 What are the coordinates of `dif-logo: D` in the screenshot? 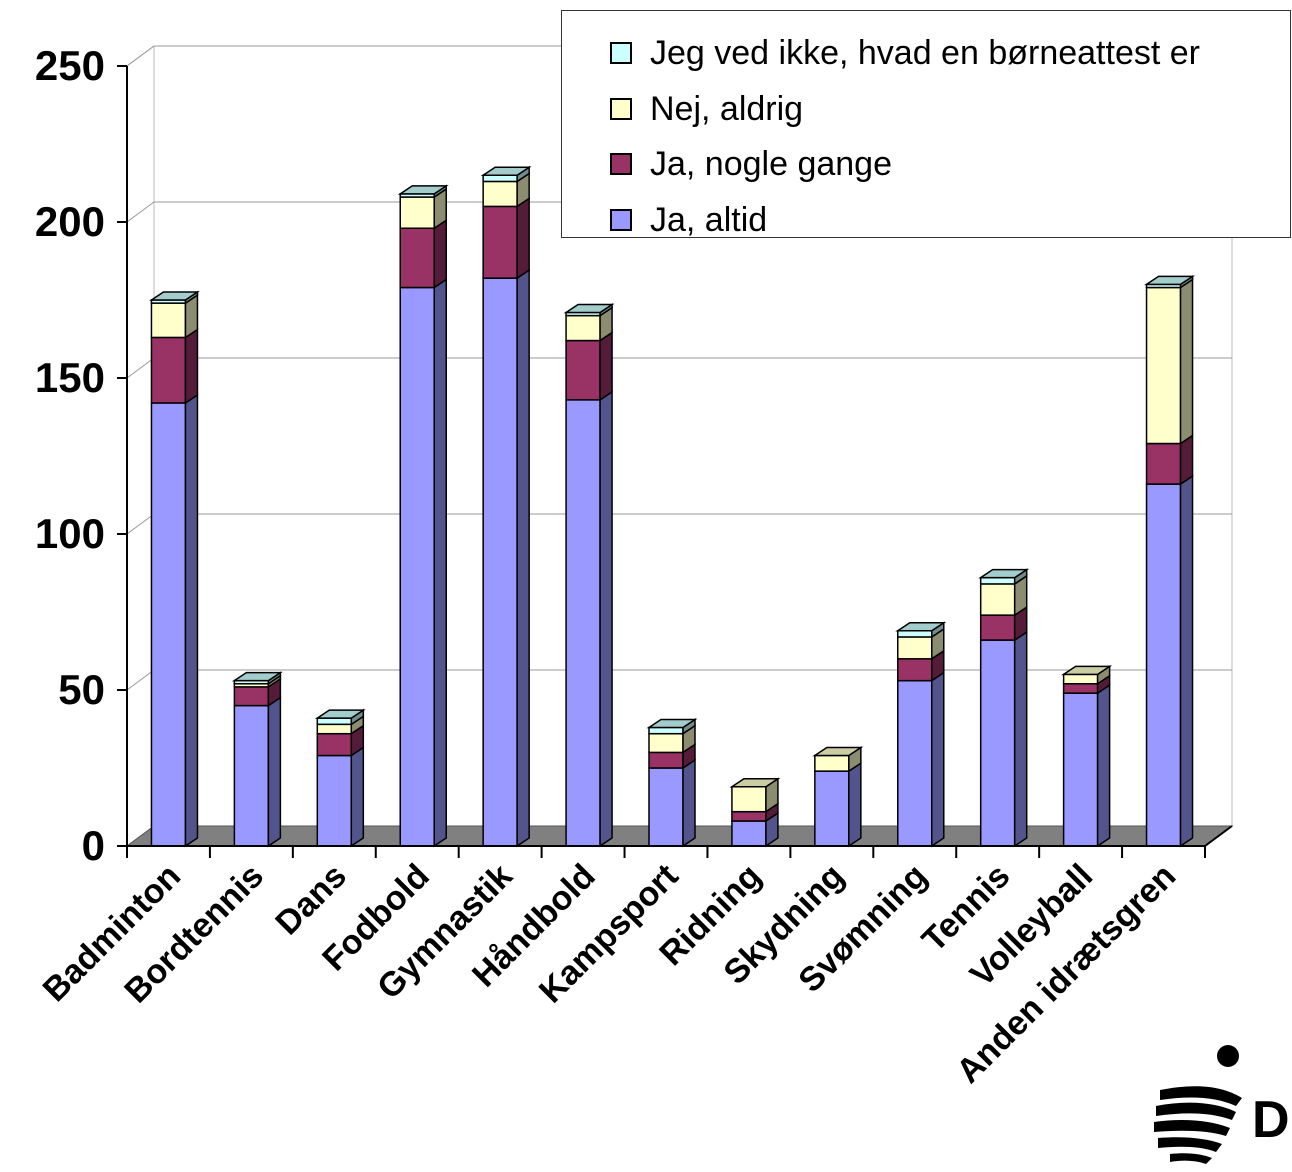 It's located at (1221, 1103).